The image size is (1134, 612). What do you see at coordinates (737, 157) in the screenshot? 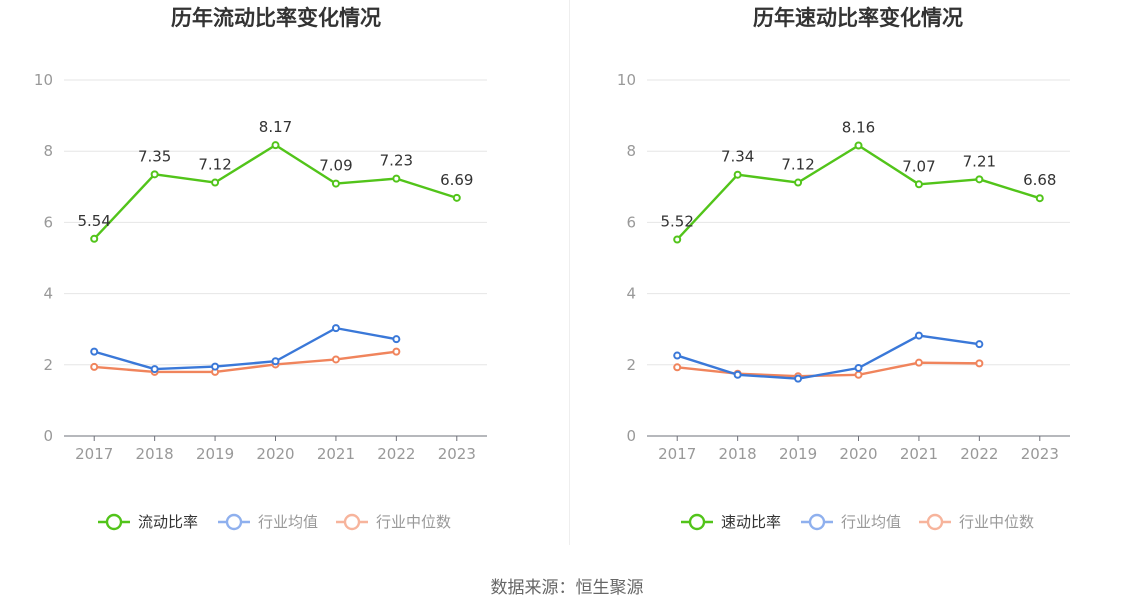
I see `data-label: 7.34` at bounding box center [737, 157].